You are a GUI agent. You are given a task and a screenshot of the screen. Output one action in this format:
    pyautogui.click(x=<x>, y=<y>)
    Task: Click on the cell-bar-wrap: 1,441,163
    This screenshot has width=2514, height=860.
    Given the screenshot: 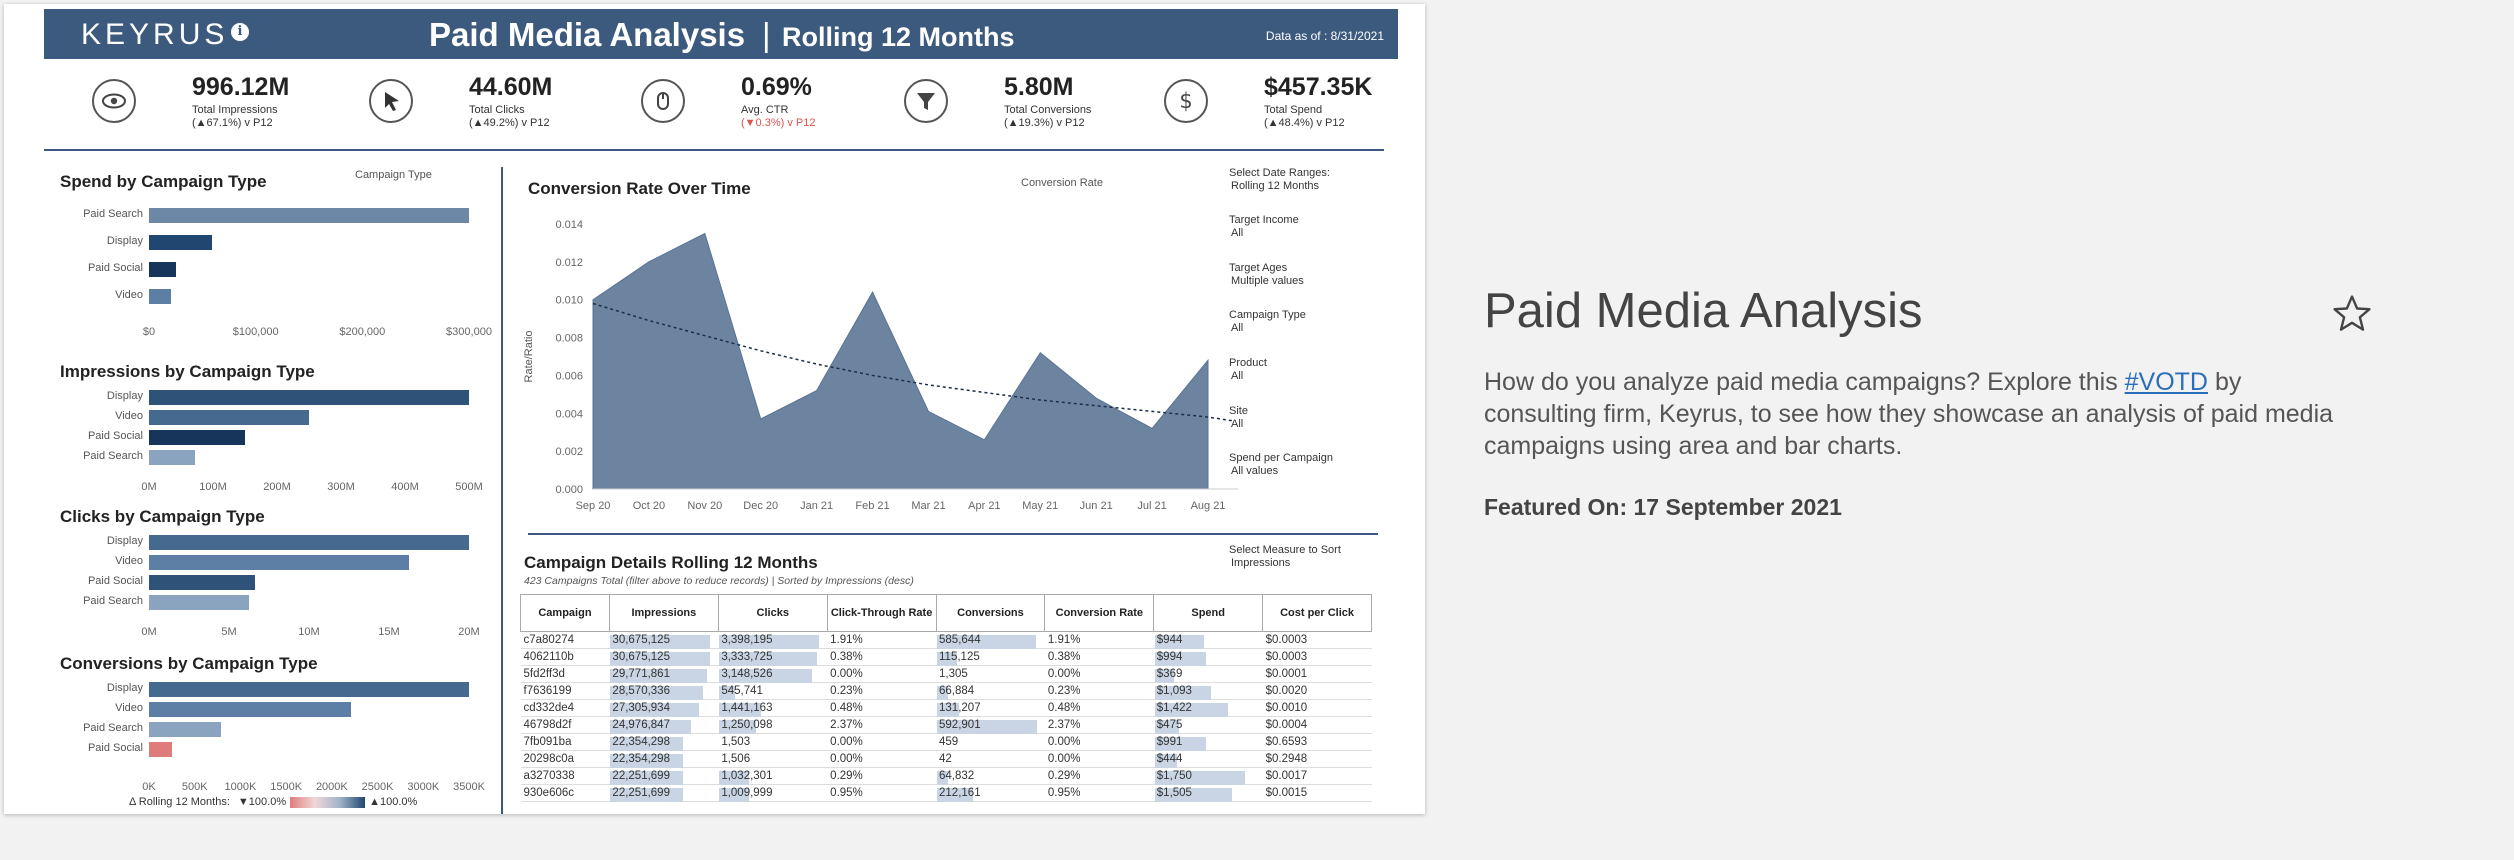 What is the action you would take?
    pyautogui.click(x=745, y=709)
    